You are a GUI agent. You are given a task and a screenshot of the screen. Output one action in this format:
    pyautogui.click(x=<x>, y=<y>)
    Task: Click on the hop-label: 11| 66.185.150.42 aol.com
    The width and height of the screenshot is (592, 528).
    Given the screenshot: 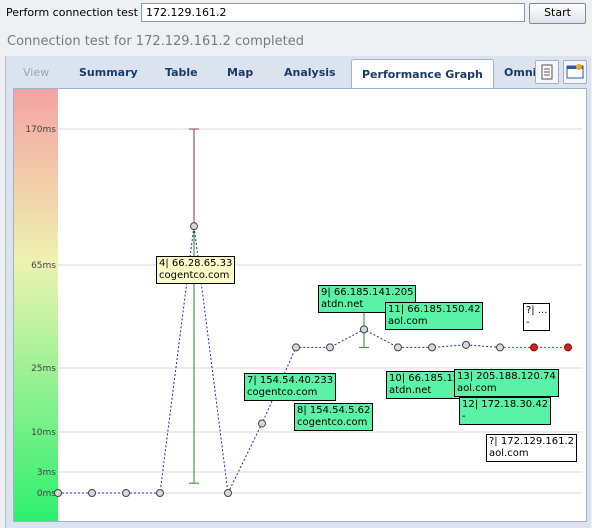 What is the action you would take?
    pyautogui.click(x=434, y=316)
    